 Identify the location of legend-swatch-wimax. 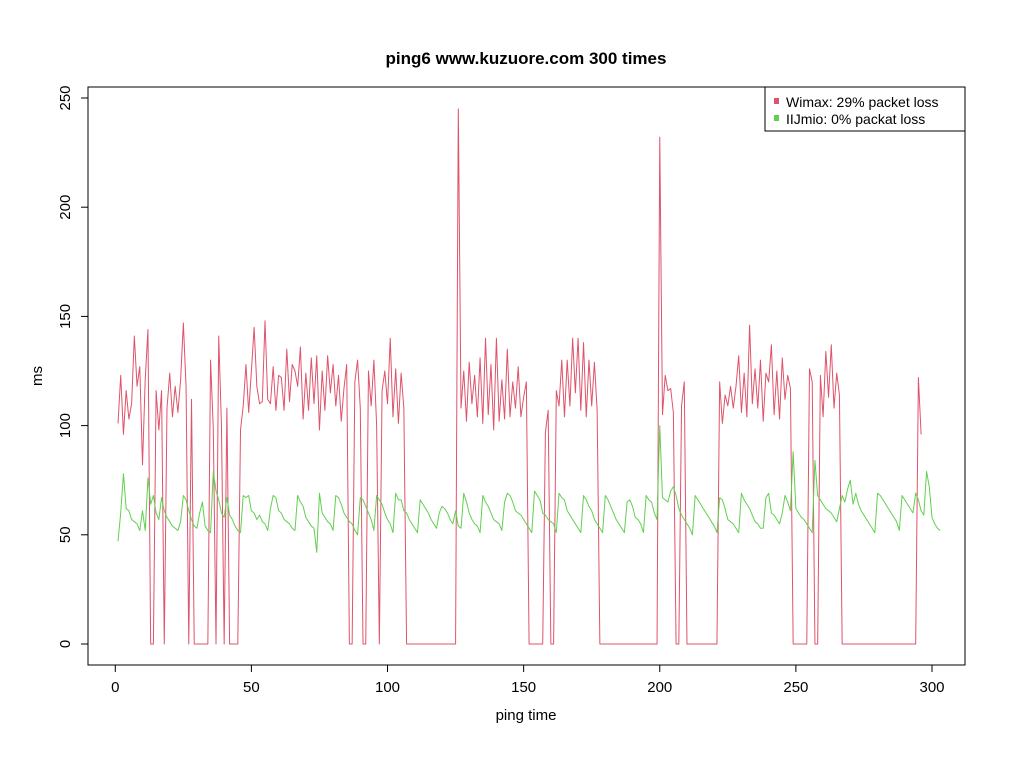
(776, 101).